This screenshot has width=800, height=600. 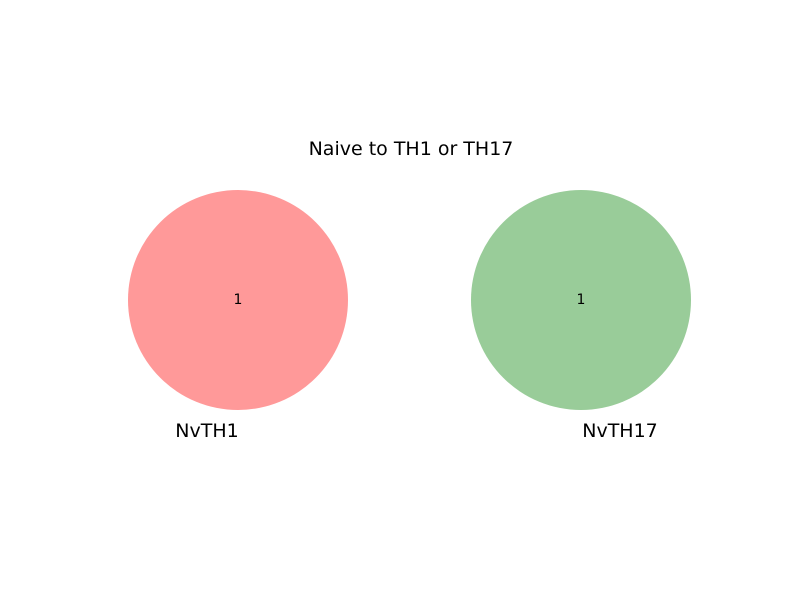 I want to click on set-label-nvth1: NvTH1, so click(x=206, y=431).